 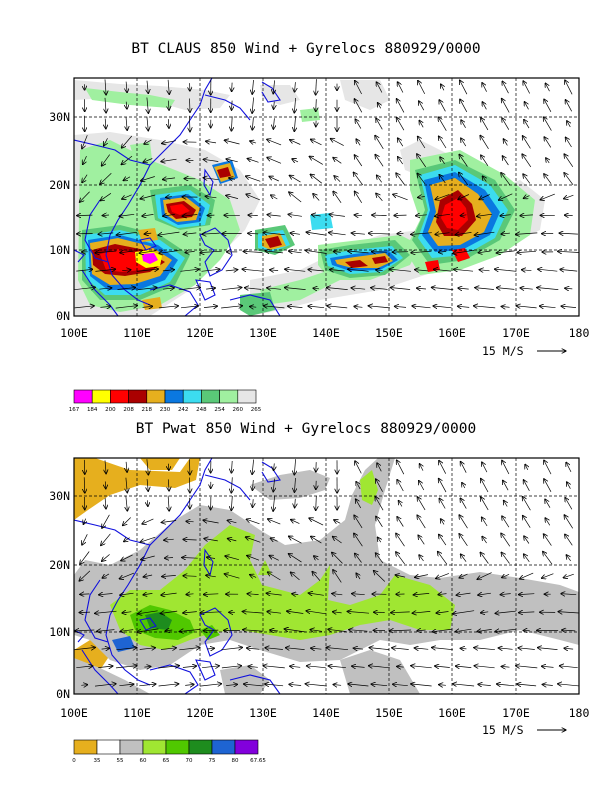 What do you see at coordinates (579, 333) in the screenshot?
I see `top-lon-label: 180` at bounding box center [579, 333].